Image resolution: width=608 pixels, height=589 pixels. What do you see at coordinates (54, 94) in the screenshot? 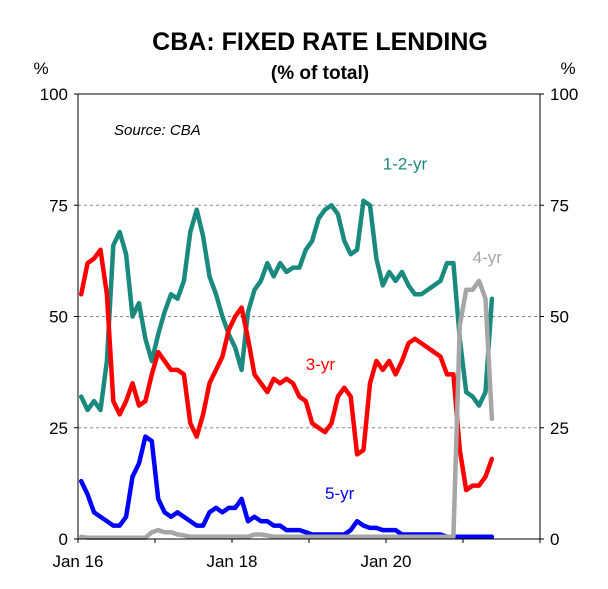
I see `y-tick-left-100: 100` at bounding box center [54, 94].